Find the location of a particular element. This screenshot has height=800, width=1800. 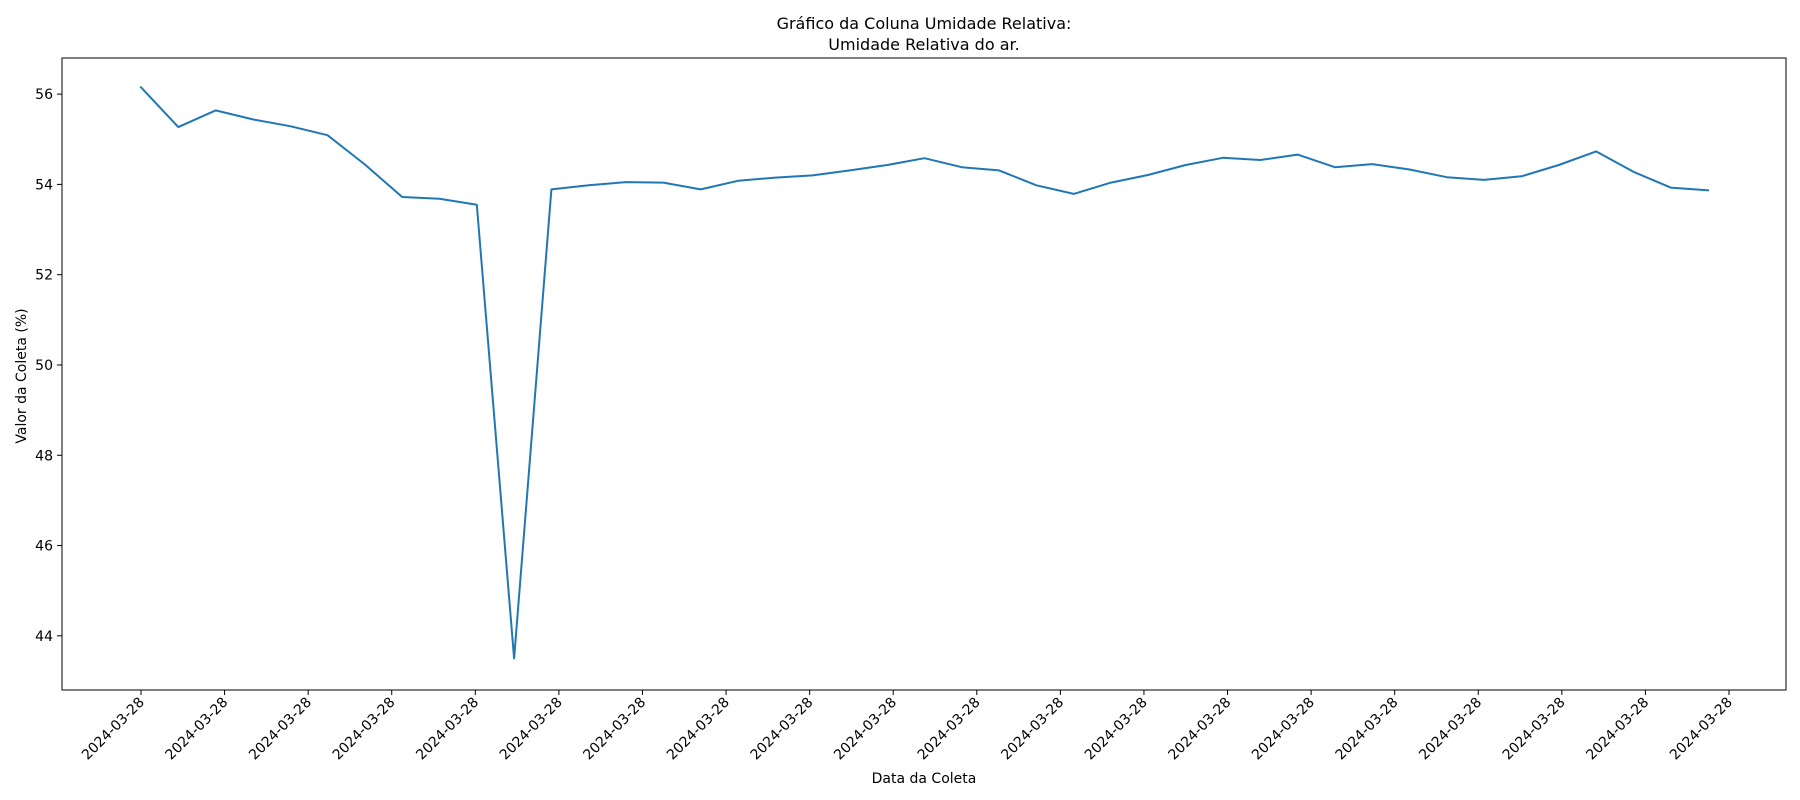

y-tick-label: 50 is located at coordinates (44, 366).